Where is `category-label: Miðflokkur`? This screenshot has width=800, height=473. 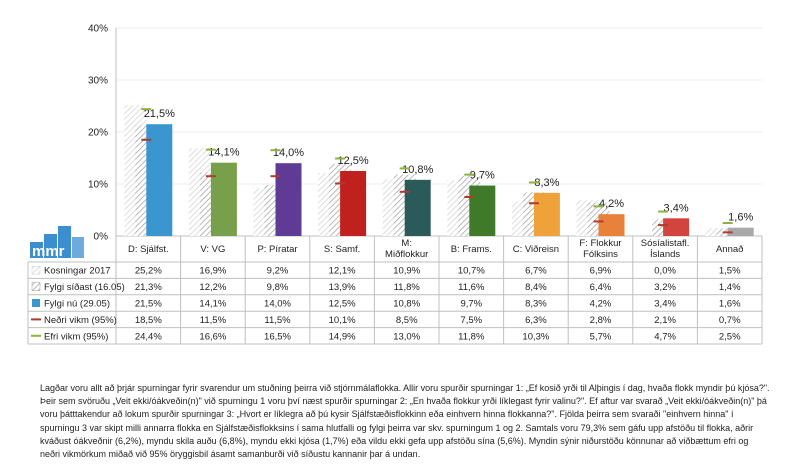 category-label: Miðflokkur is located at coordinates (406, 254).